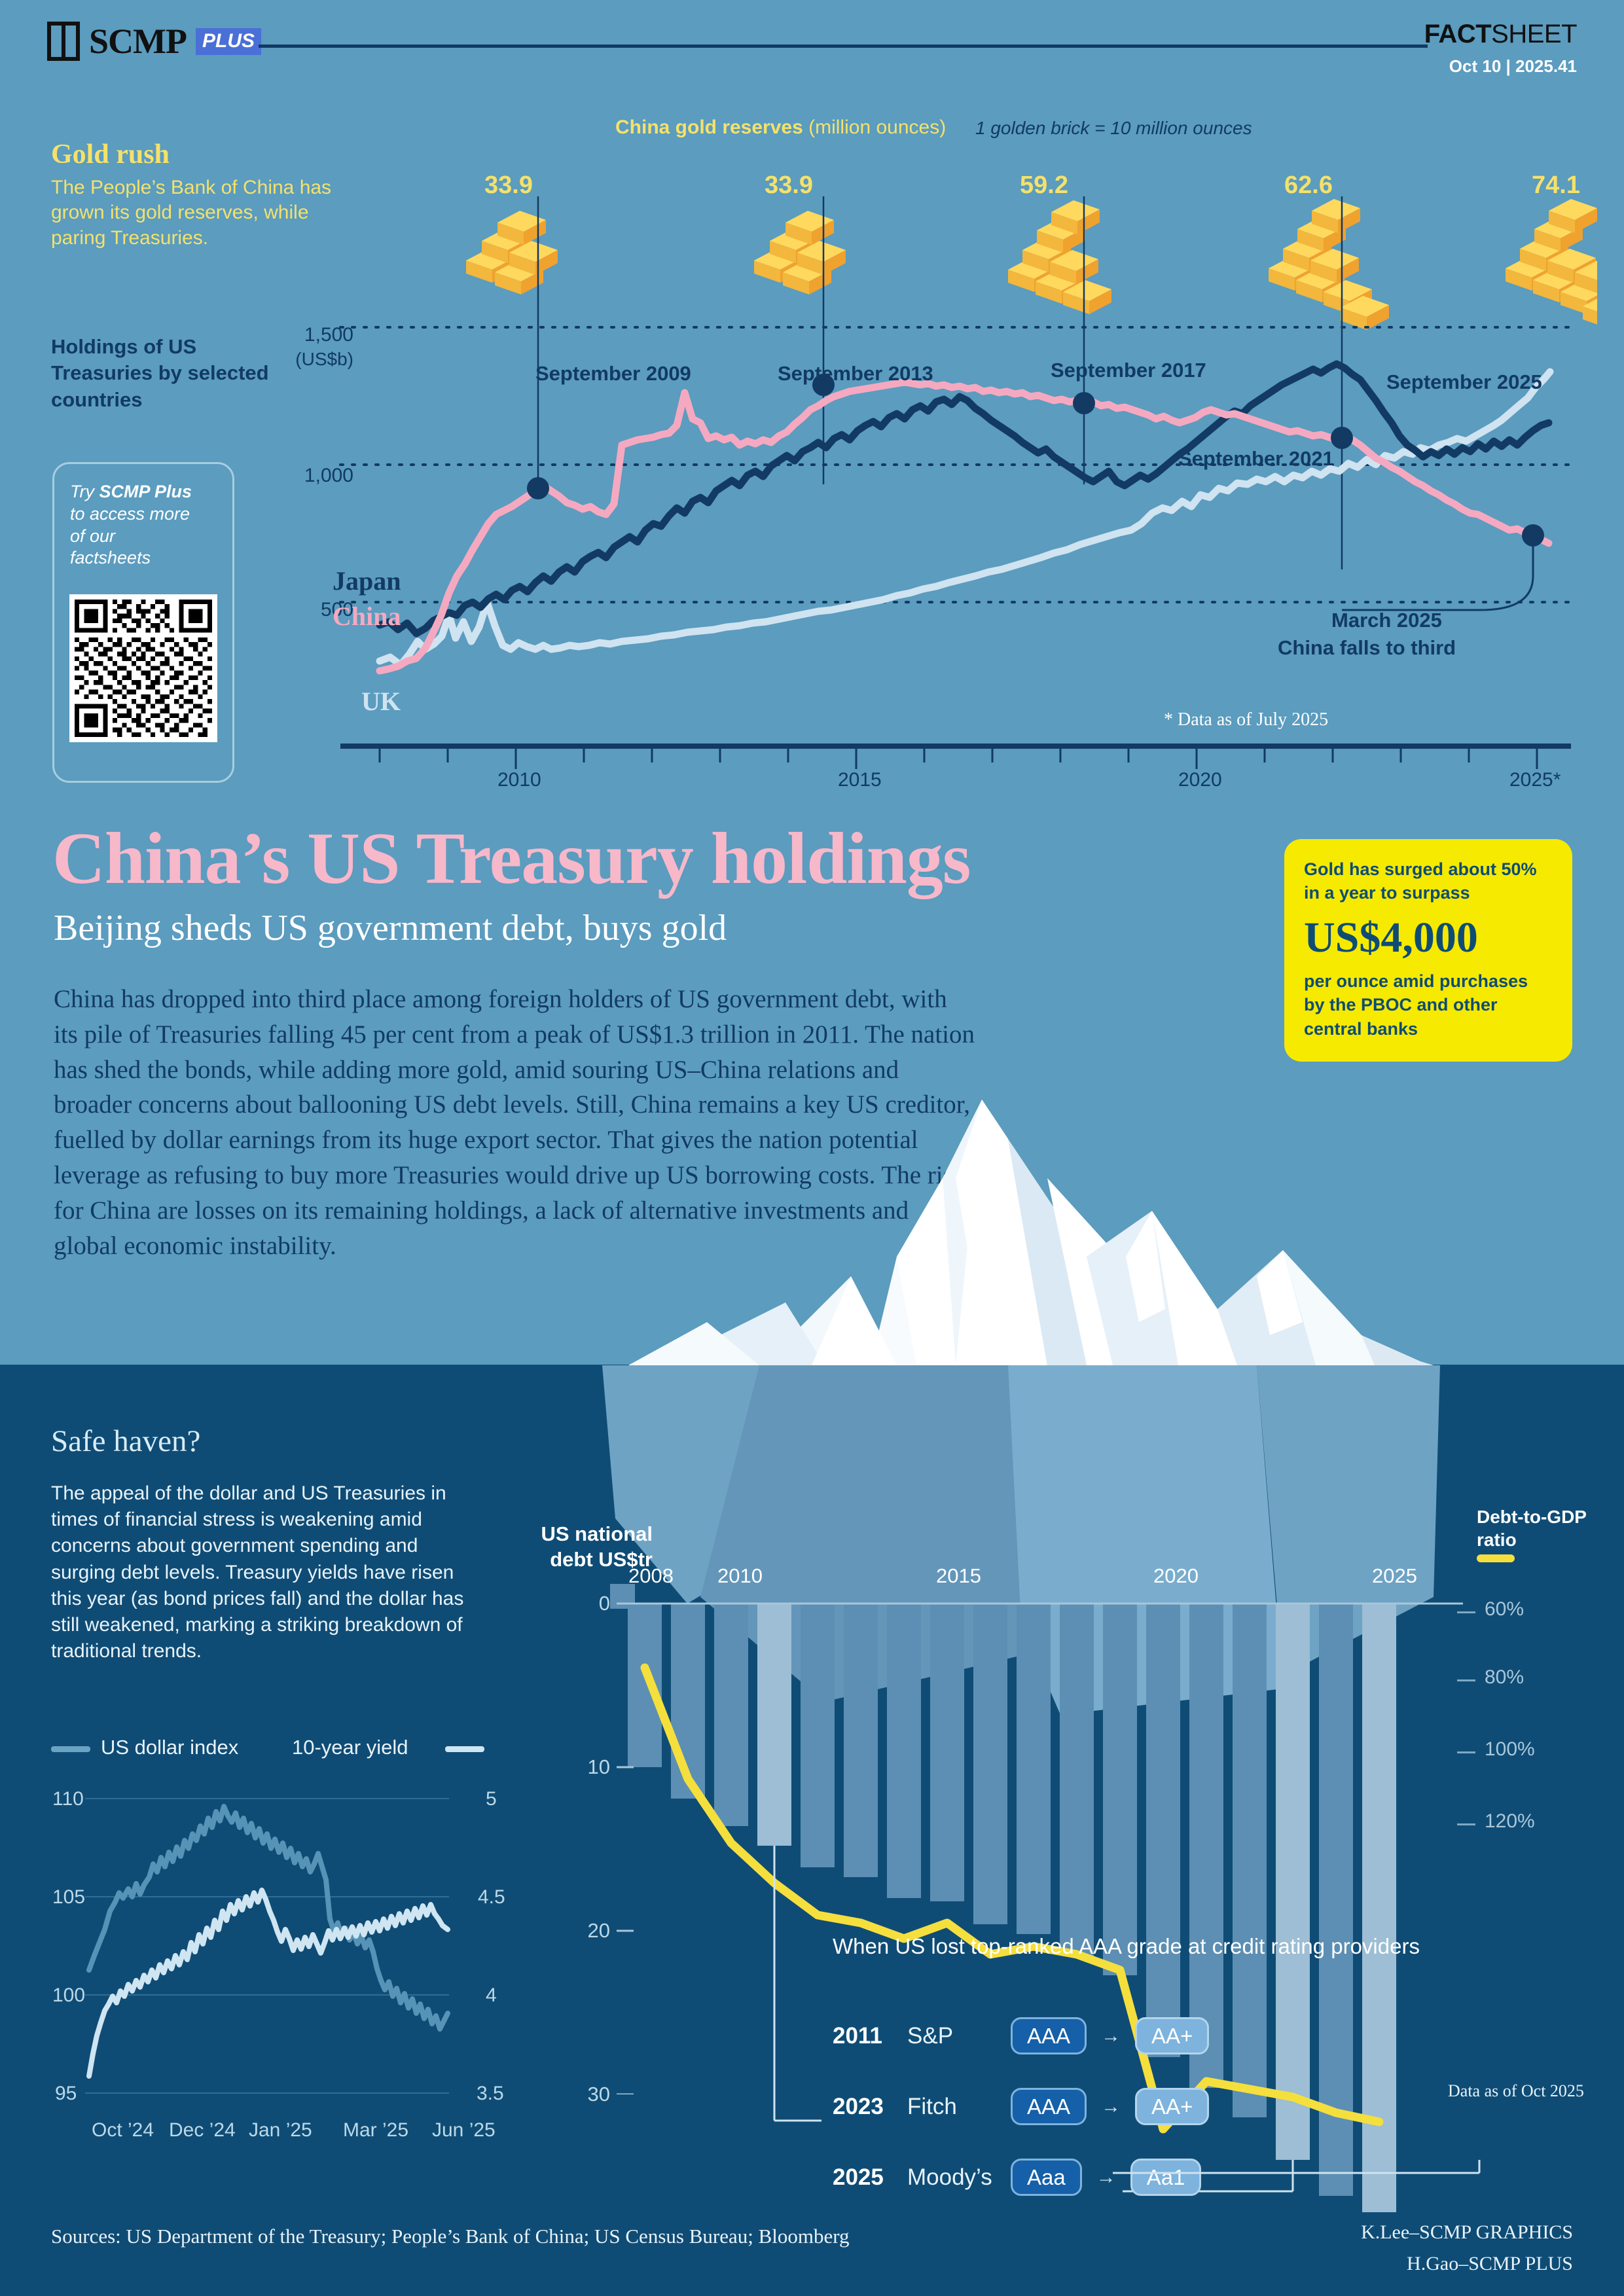  What do you see at coordinates (1516, 2090) in the screenshot?
I see `debt-chart-footnote: Data as of Oct 2025` at bounding box center [1516, 2090].